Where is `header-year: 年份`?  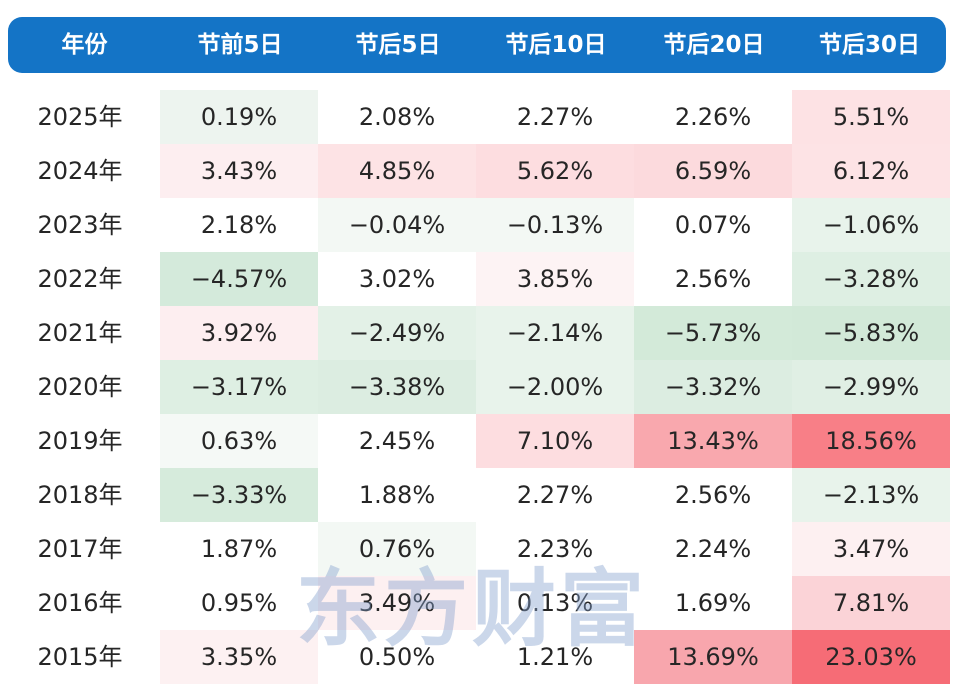
header-year: 年份 is located at coordinates (84, 45).